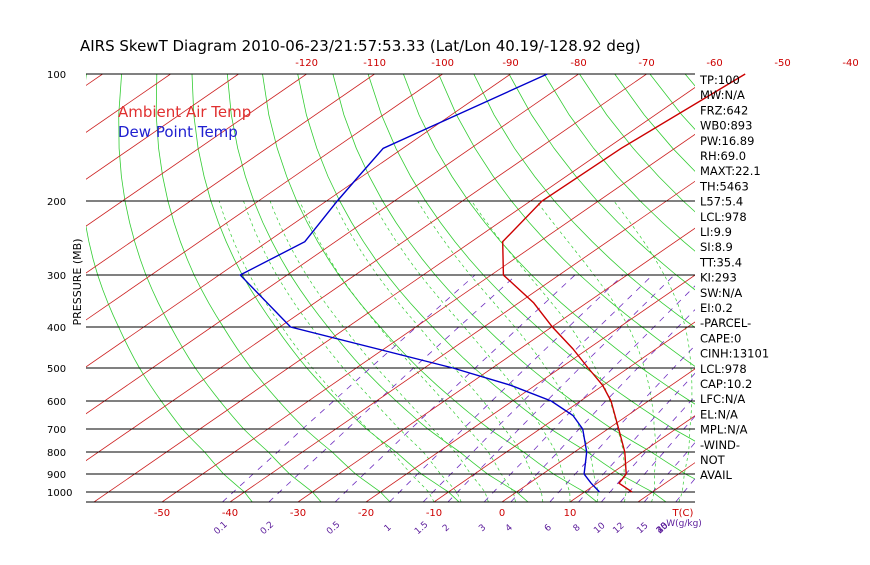 The width and height of the screenshot is (870, 565). What do you see at coordinates (388, 528) in the screenshot?
I see `mixing-ratio-label: 1` at bounding box center [388, 528].